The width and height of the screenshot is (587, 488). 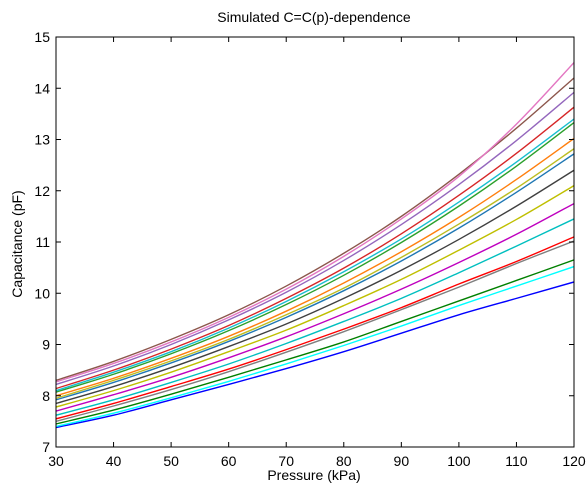 I want to click on chart-title: Simulated C=C(p)-dependence, so click(x=314, y=17).